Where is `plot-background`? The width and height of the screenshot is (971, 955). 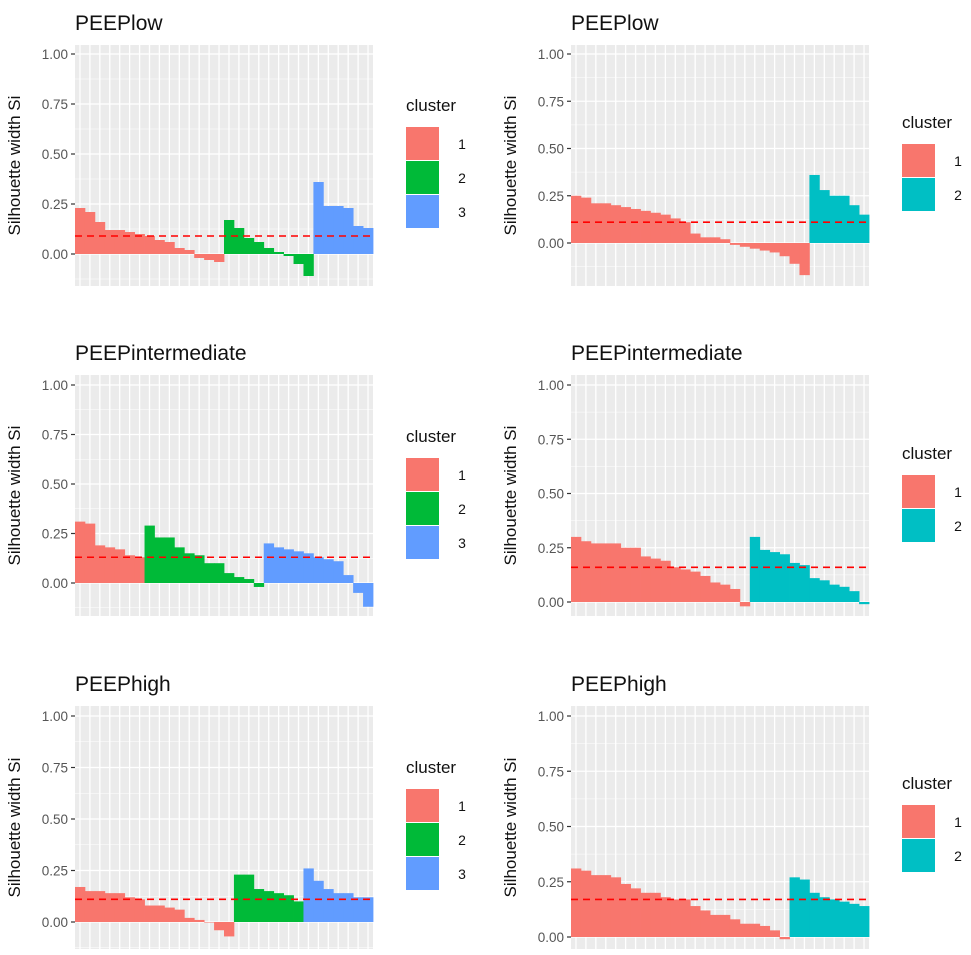
plot-background is located at coordinates (720, 165).